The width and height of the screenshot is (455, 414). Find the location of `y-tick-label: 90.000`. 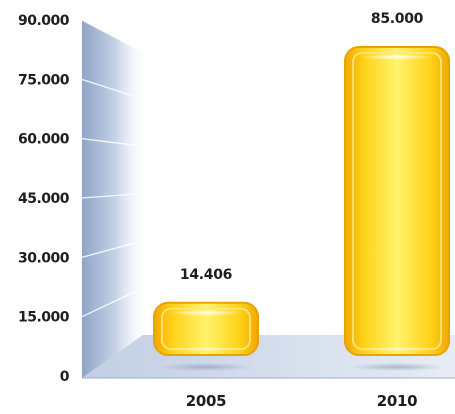

y-tick-label: 90.000 is located at coordinates (44, 21).